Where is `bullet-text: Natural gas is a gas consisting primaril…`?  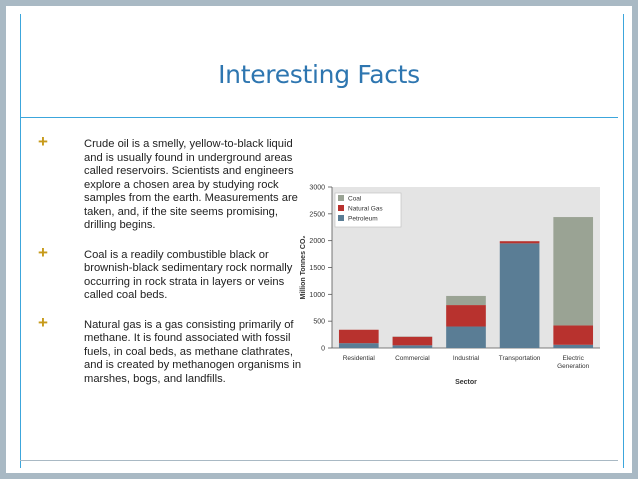 bullet-text: Natural gas is a gas consisting primaril… is located at coordinates (193, 351).